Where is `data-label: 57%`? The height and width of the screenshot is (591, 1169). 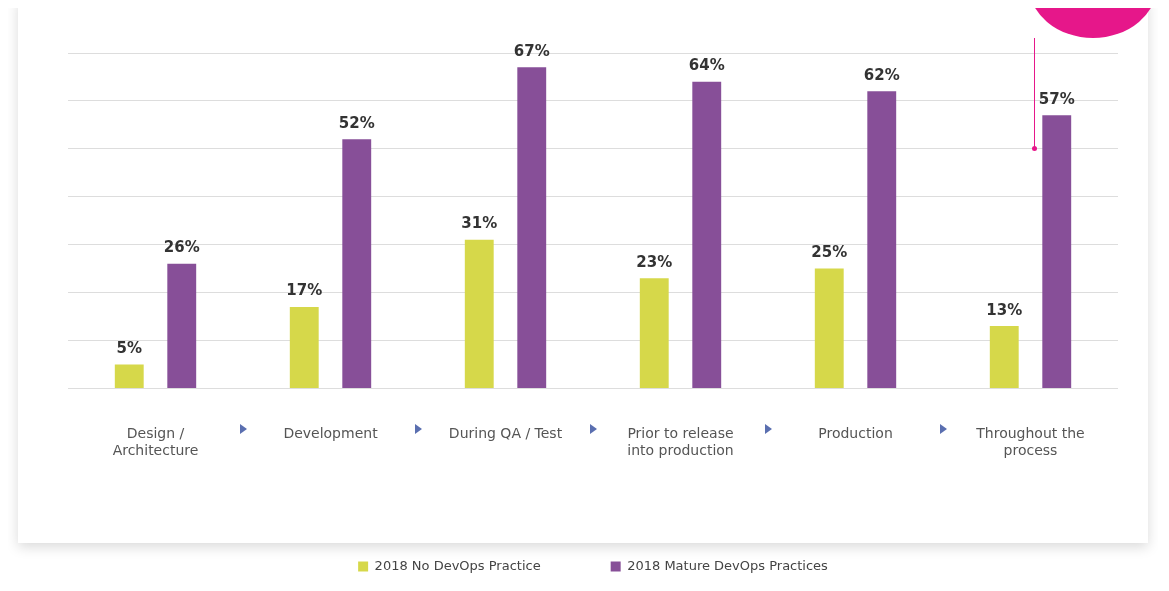 data-label: 57% is located at coordinates (1056, 98).